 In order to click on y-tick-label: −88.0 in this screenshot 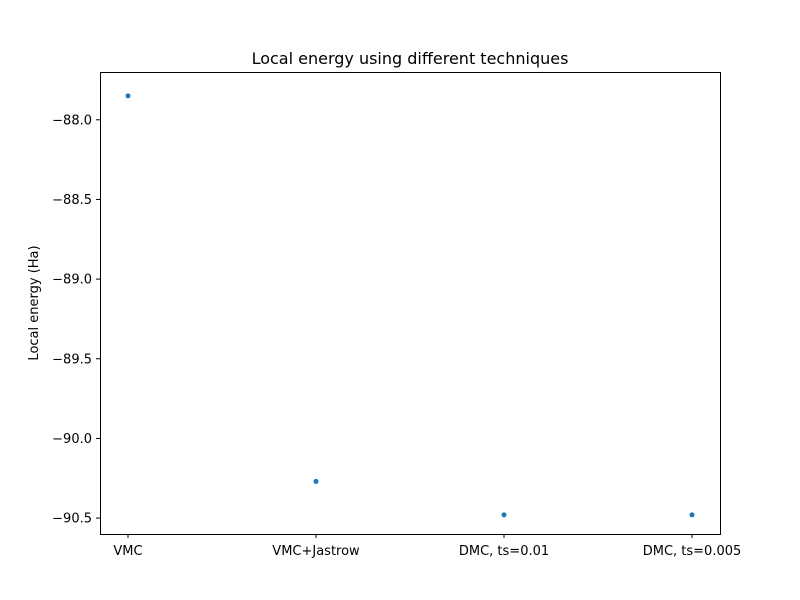, I will do `click(72, 120)`.